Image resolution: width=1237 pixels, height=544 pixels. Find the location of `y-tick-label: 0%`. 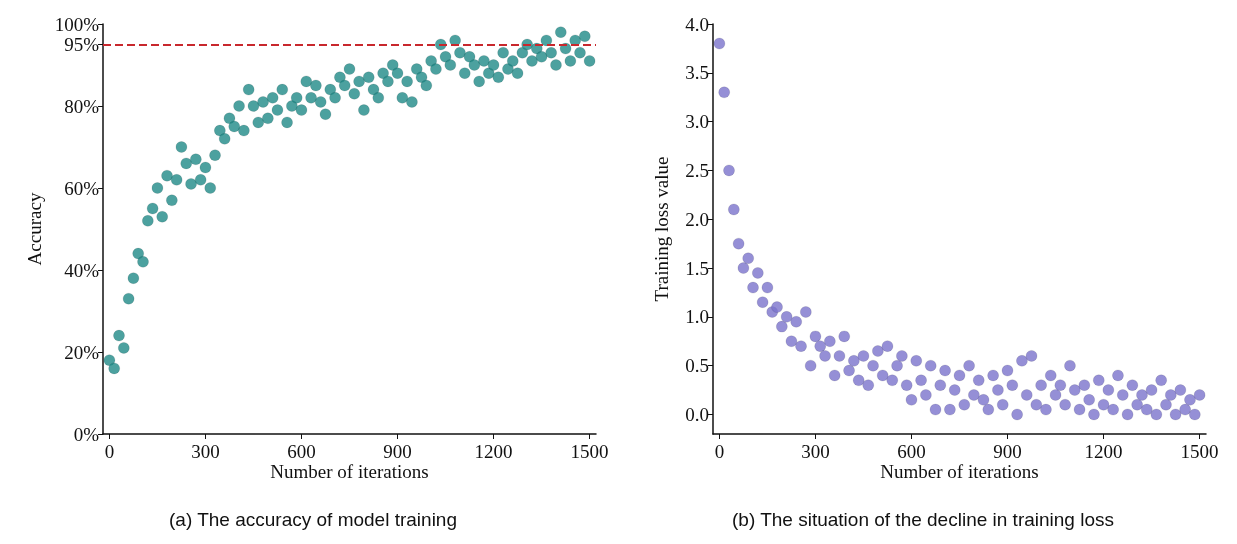

y-tick-label: 0% is located at coordinates (86, 434).